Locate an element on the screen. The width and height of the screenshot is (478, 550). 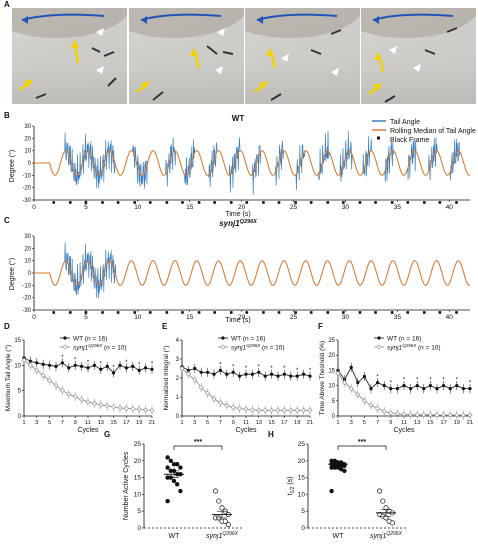
y-axis-label: Number Active Cycles is located at coordinates (126, 485).